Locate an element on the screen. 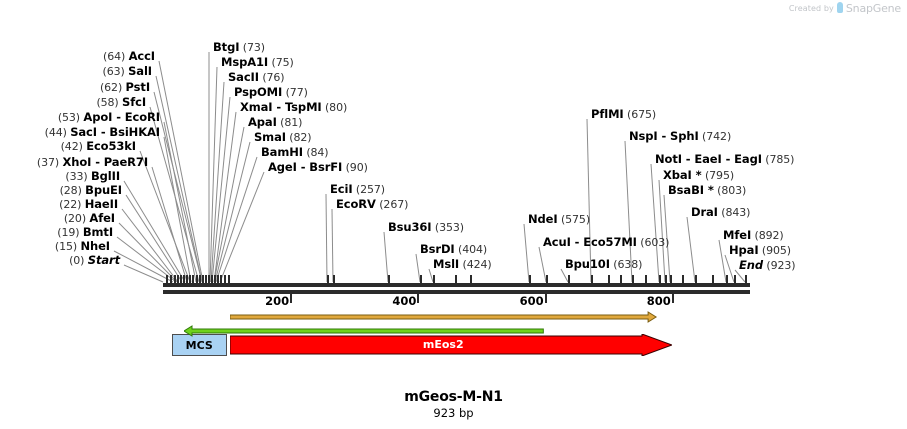  site-position: (22) is located at coordinates (72, 204).